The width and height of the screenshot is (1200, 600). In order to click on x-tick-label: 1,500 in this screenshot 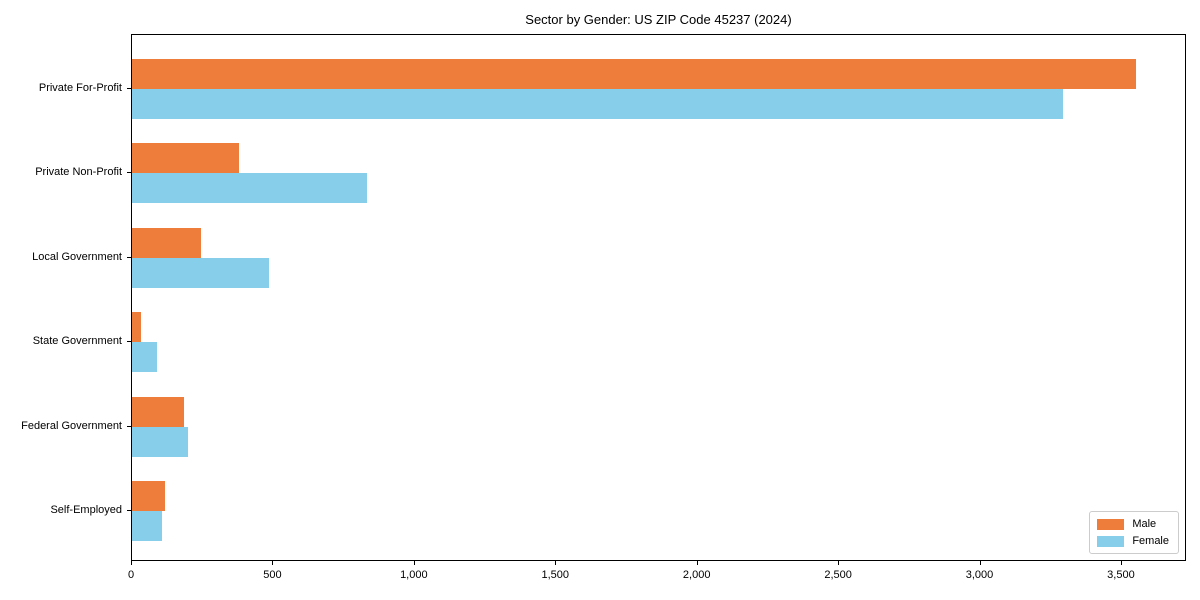, I will do `click(555, 575)`.